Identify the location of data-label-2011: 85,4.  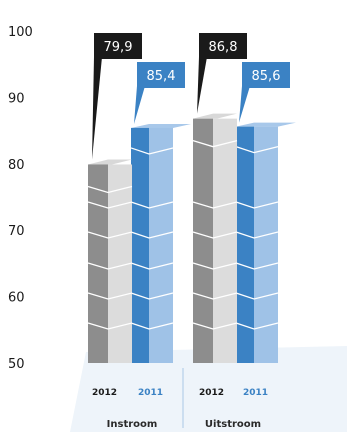
(159, 93).